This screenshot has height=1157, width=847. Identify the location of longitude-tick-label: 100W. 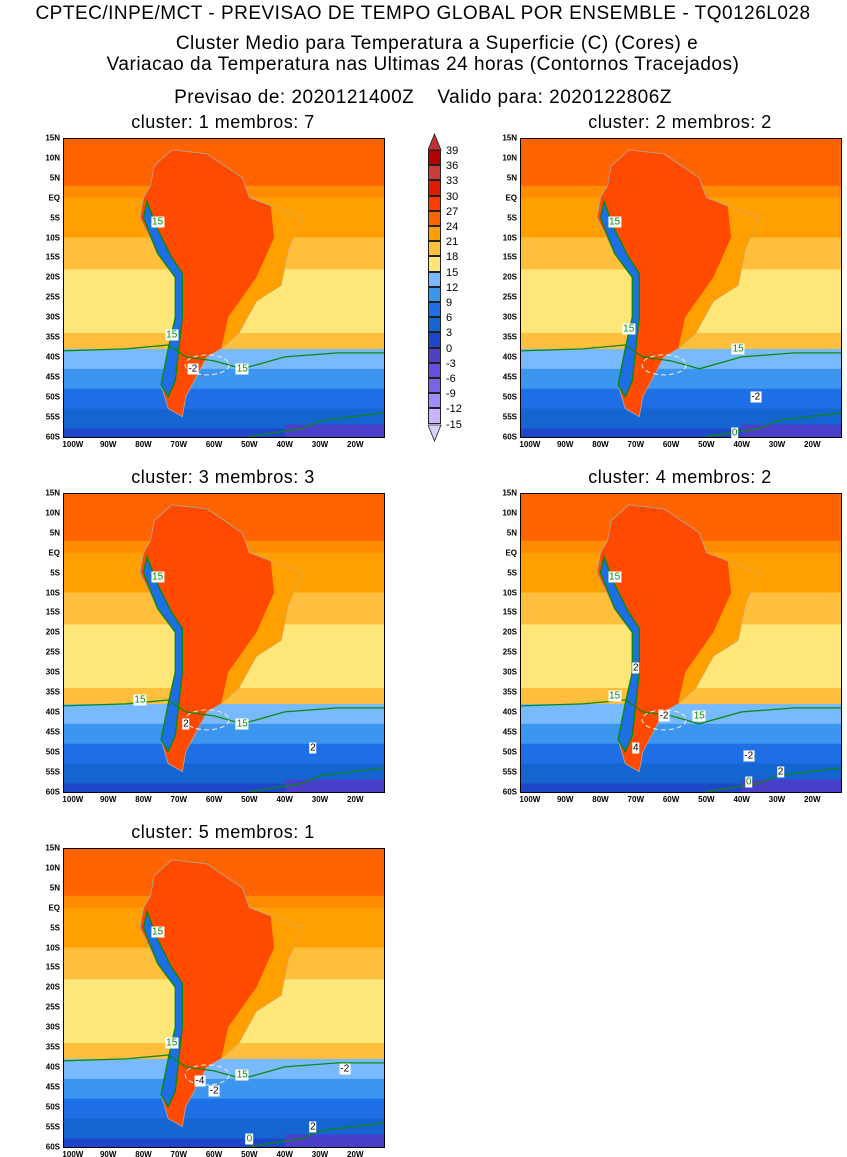
(73, 799).